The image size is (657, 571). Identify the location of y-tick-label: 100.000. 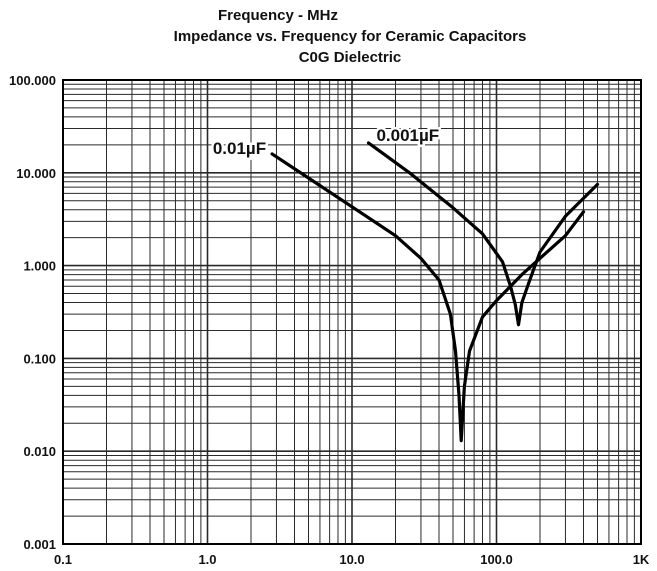
(32, 80).